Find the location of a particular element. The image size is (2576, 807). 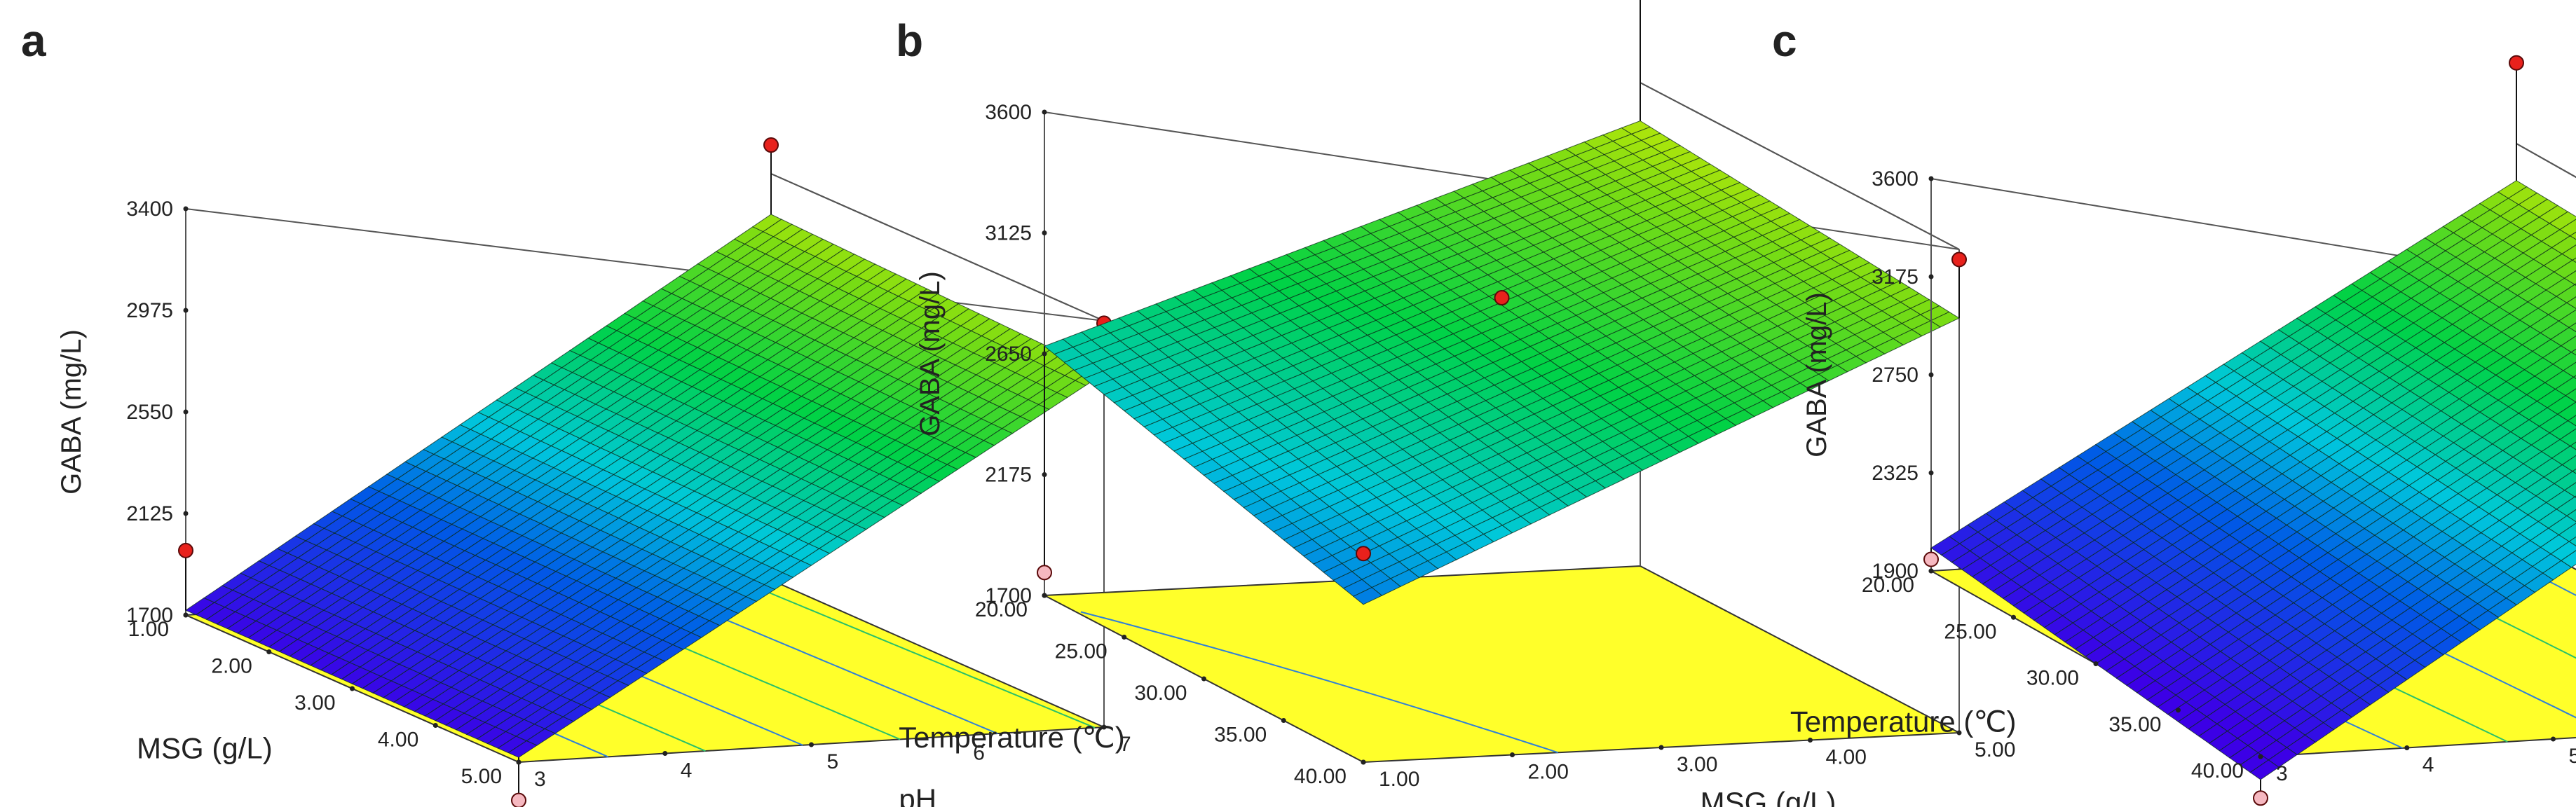

z-axis-ticks: 1700 2125 2550 2975 3400 is located at coordinates (157, 412).